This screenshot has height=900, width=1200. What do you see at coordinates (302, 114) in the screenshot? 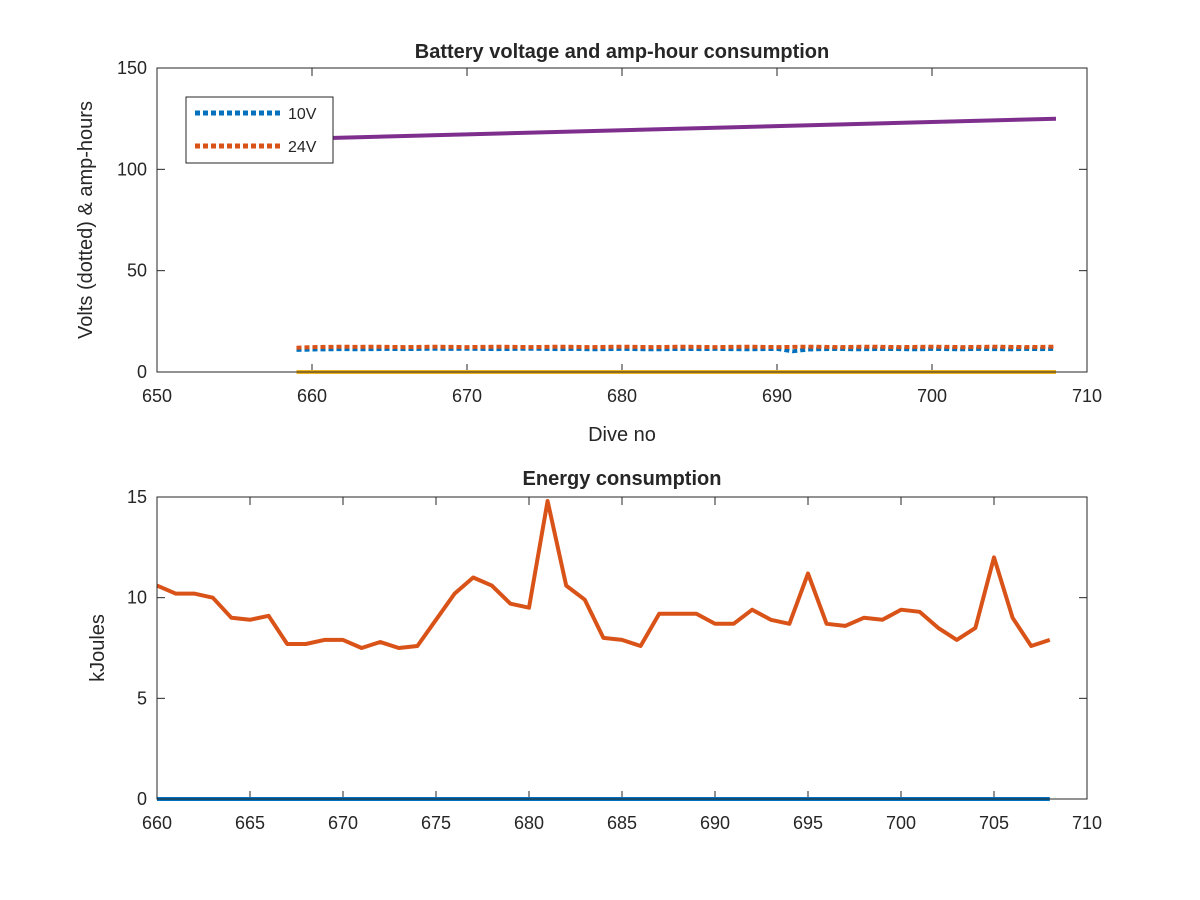
I see `legend-label-10v: 10V` at bounding box center [302, 114].